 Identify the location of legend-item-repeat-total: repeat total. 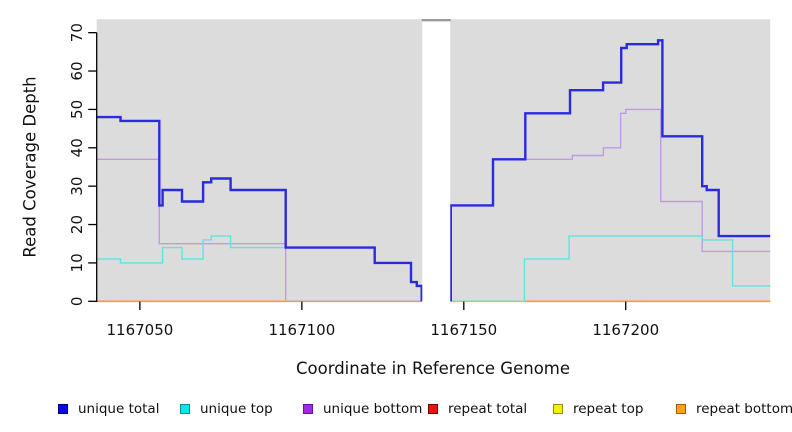
(477, 409).